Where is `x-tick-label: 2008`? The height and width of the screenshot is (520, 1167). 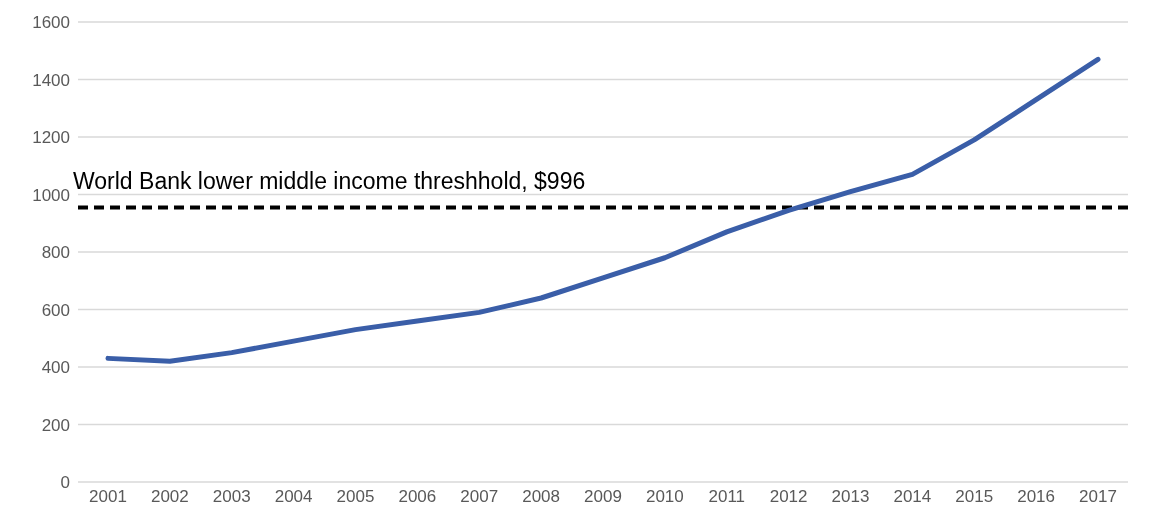
x-tick-label: 2008 is located at coordinates (541, 497).